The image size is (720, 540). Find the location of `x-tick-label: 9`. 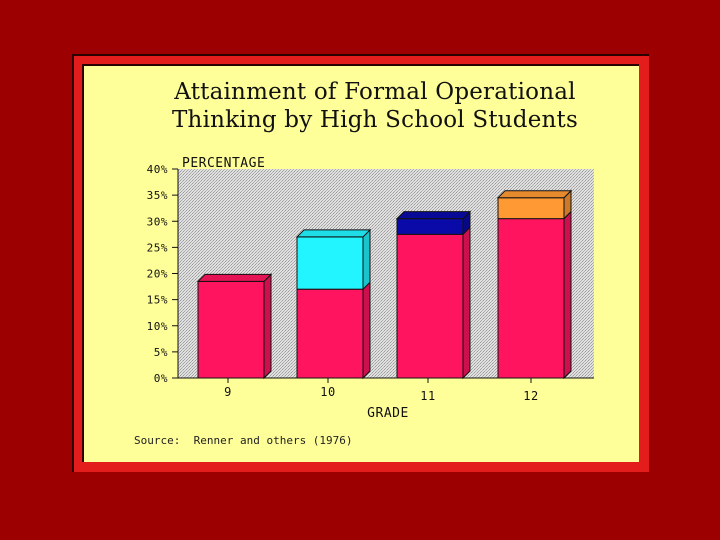

x-tick-label: 9 is located at coordinates (228, 392).